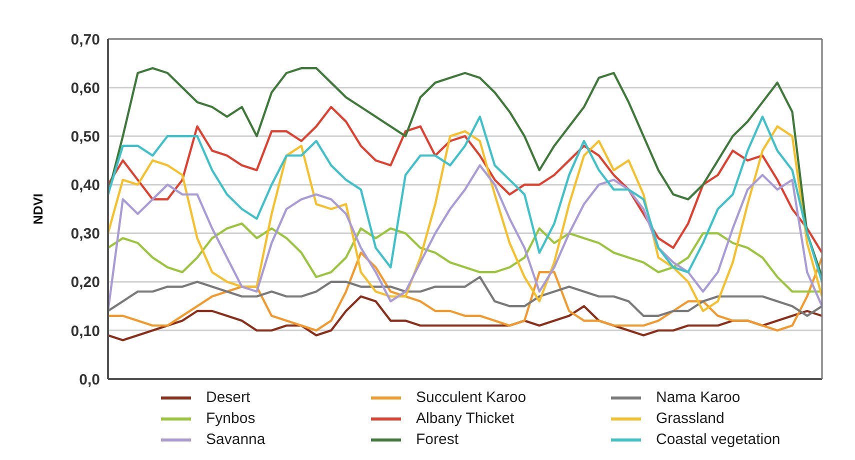 The width and height of the screenshot is (855, 460). Describe the element at coordinates (85, 234) in the screenshot. I see `y-tick-label: 0,30` at that location.